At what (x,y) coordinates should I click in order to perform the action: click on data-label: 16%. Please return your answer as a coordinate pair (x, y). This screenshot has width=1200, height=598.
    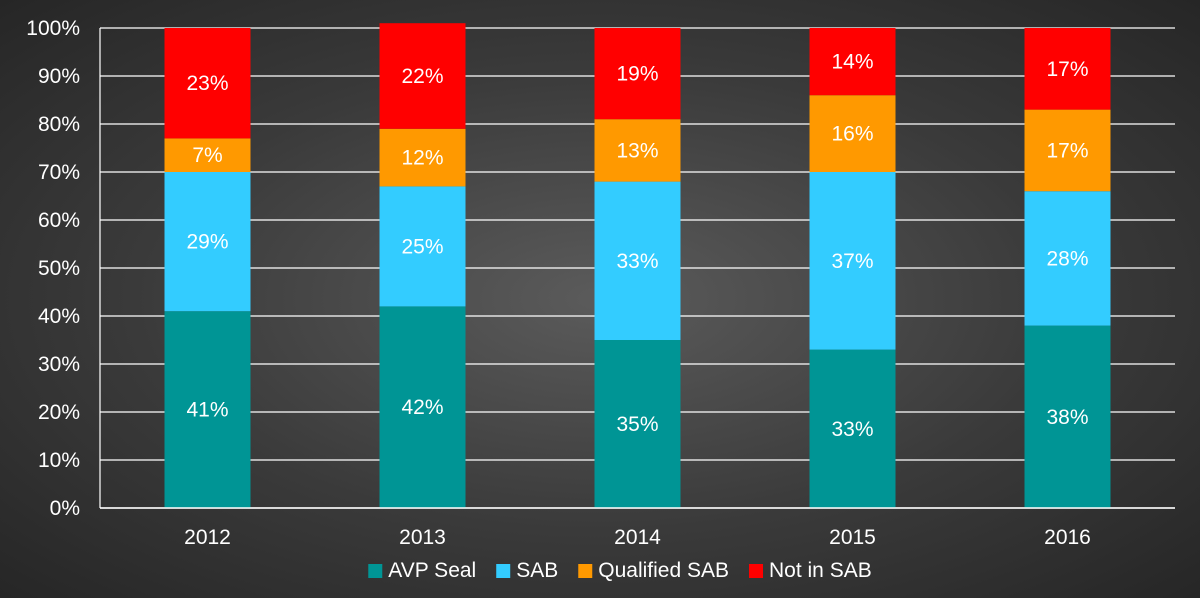
    Looking at the image, I should click on (852, 134).